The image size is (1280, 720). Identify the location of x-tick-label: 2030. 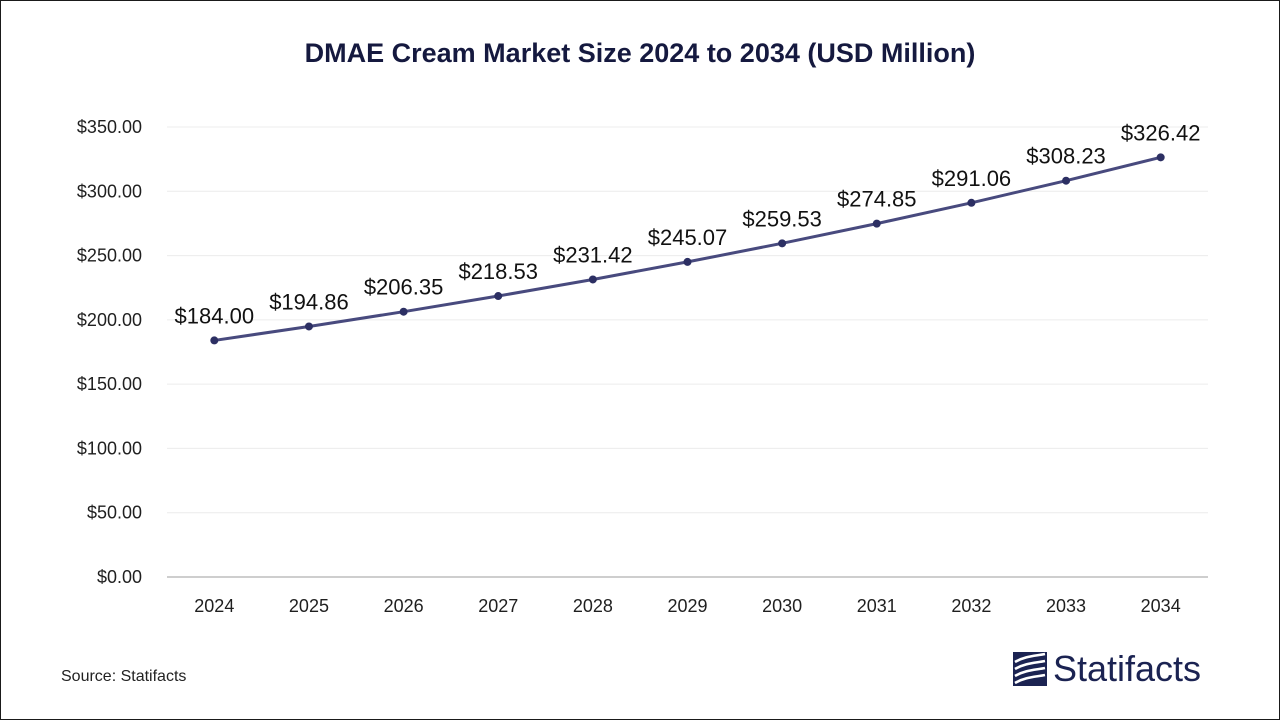
(782, 606).